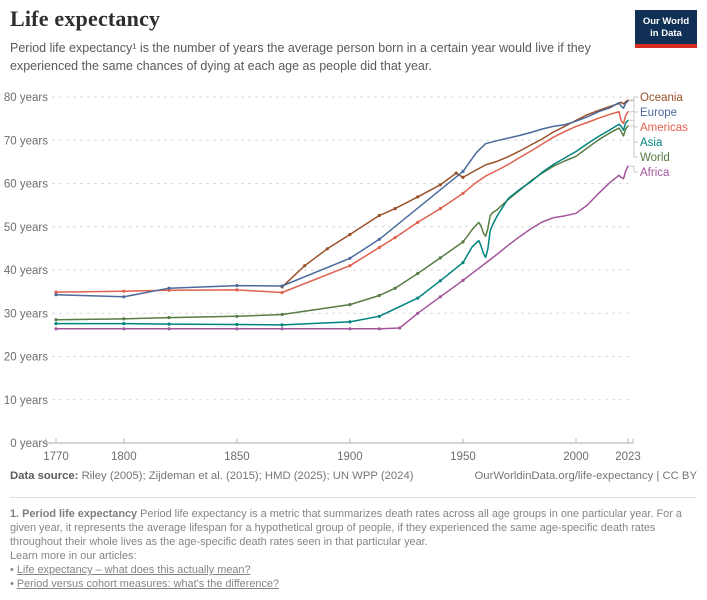  Describe the element at coordinates (73, 556) in the screenshot. I see `footnote-learn-more: Learn more in our articles:` at that location.